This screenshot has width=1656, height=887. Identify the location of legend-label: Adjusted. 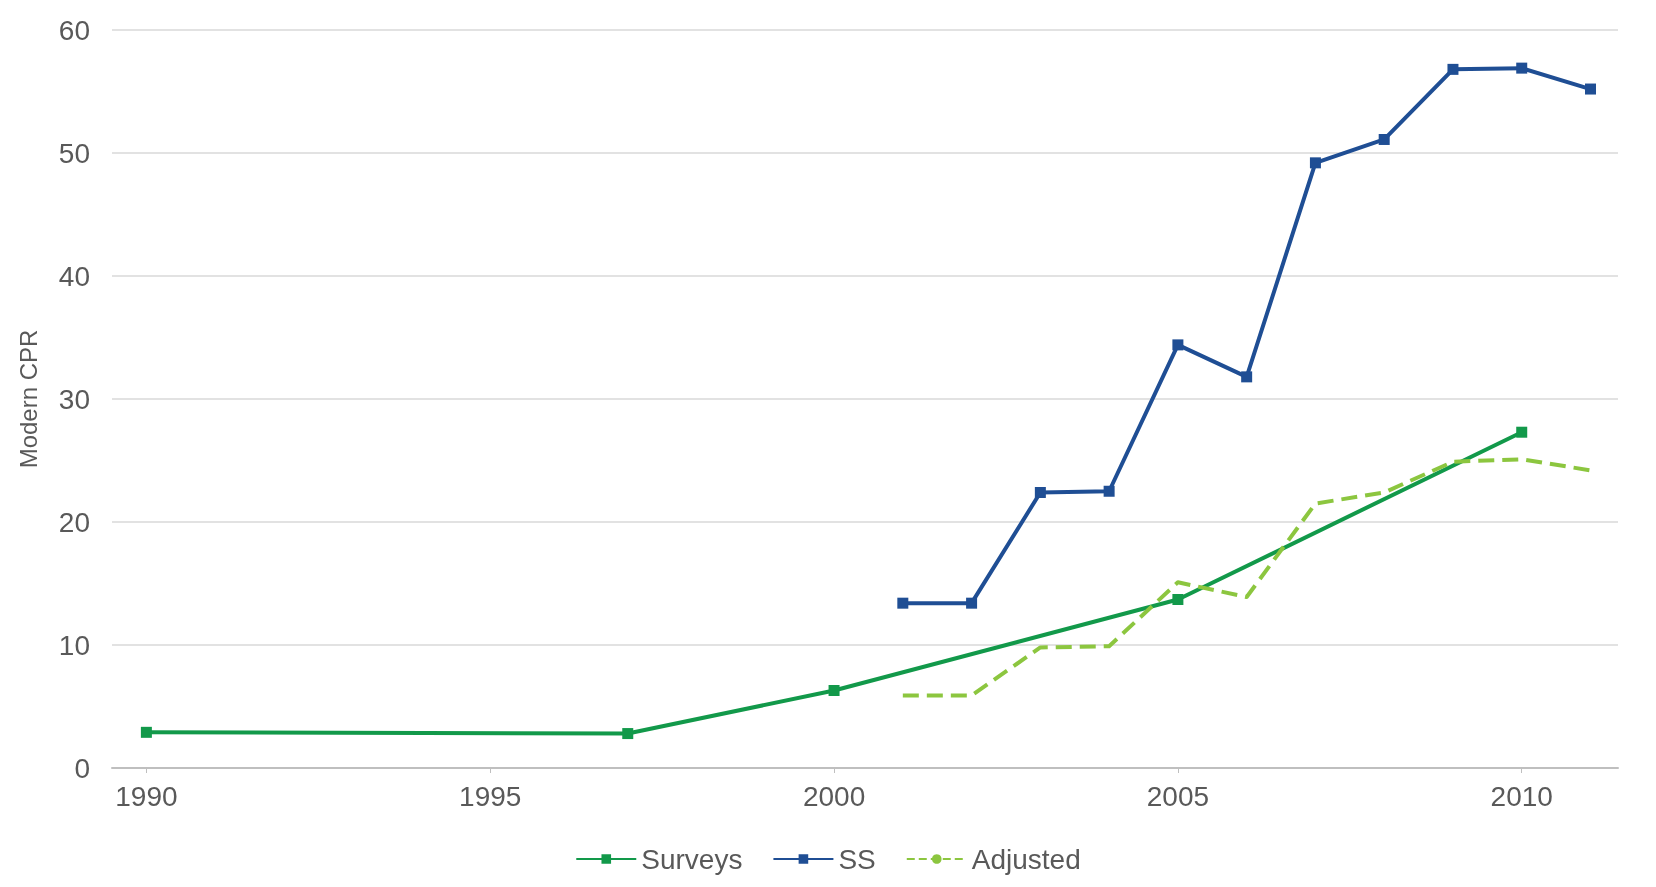
(1026, 859).